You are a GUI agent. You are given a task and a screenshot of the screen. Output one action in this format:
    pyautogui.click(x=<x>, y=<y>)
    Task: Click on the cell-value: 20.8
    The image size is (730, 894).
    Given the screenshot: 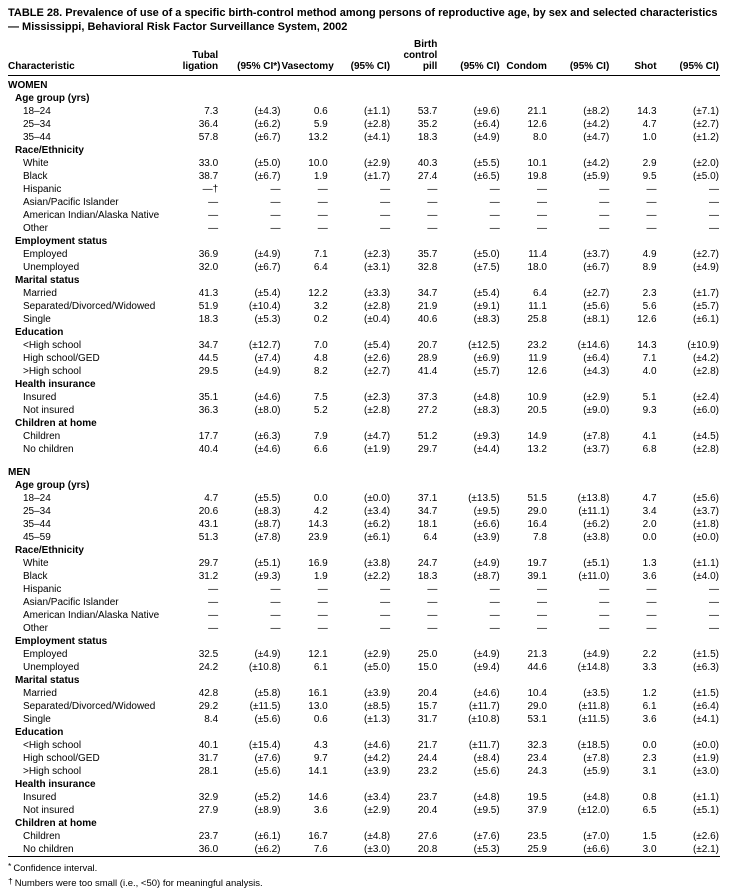 What is the action you would take?
    pyautogui.click(x=427, y=849)
    